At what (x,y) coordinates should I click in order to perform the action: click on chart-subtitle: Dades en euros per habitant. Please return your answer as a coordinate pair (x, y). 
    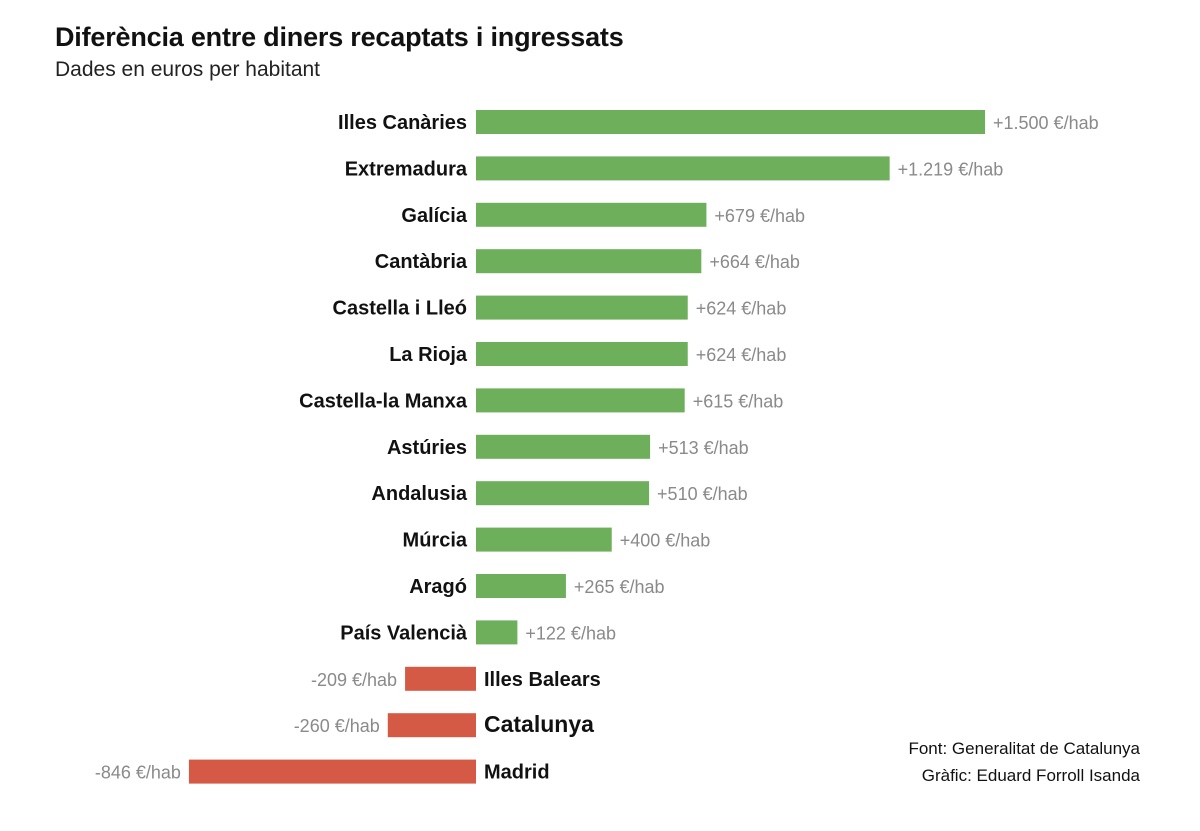
    Looking at the image, I should click on (188, 69).